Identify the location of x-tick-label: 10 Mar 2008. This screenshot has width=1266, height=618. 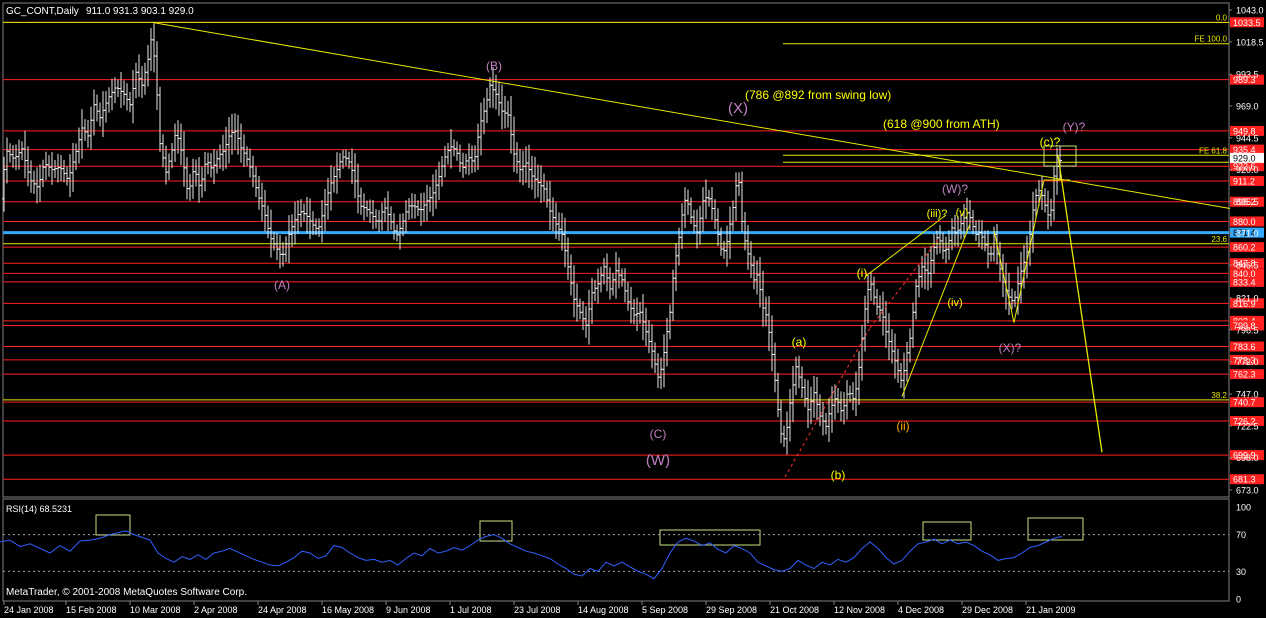
(155, 610).